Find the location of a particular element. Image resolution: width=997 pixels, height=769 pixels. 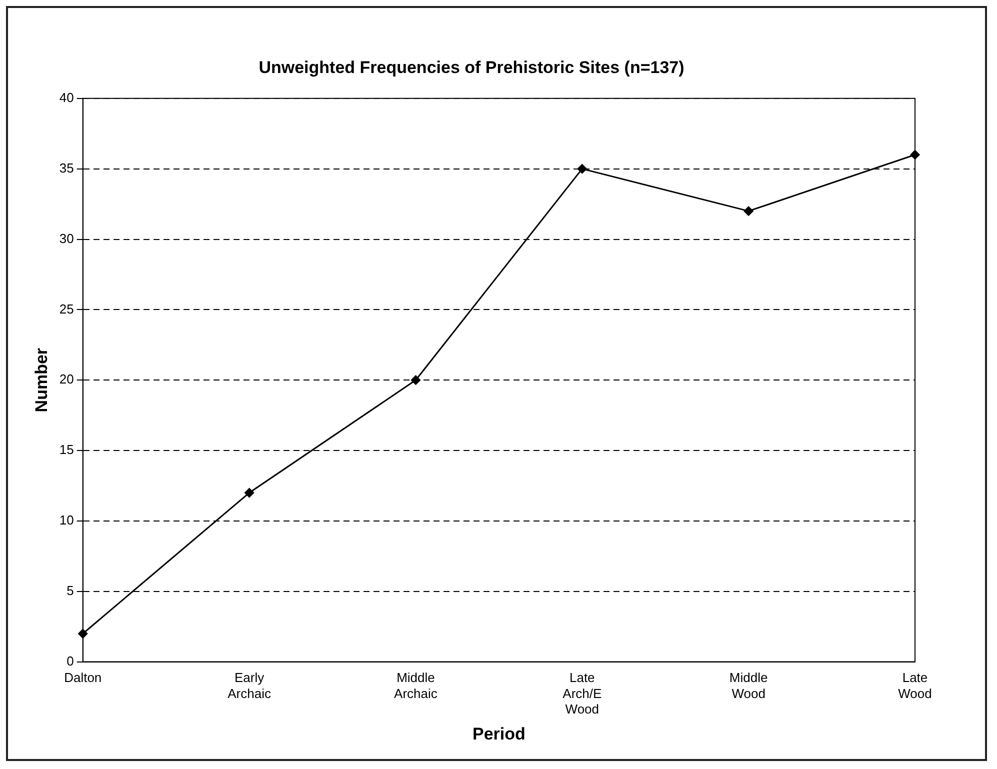

y-tick-label: 20 is located at coordinates (66, 379).